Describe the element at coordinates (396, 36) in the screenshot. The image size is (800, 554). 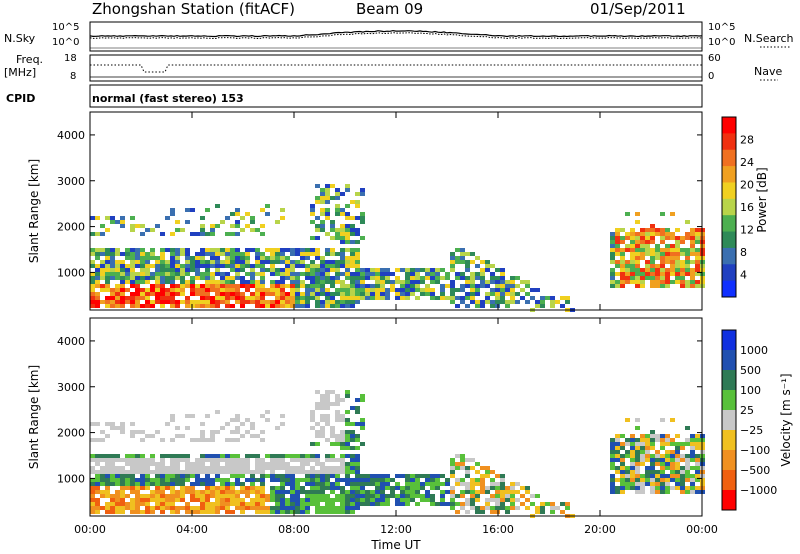
I see `nsky-panel` at that location.